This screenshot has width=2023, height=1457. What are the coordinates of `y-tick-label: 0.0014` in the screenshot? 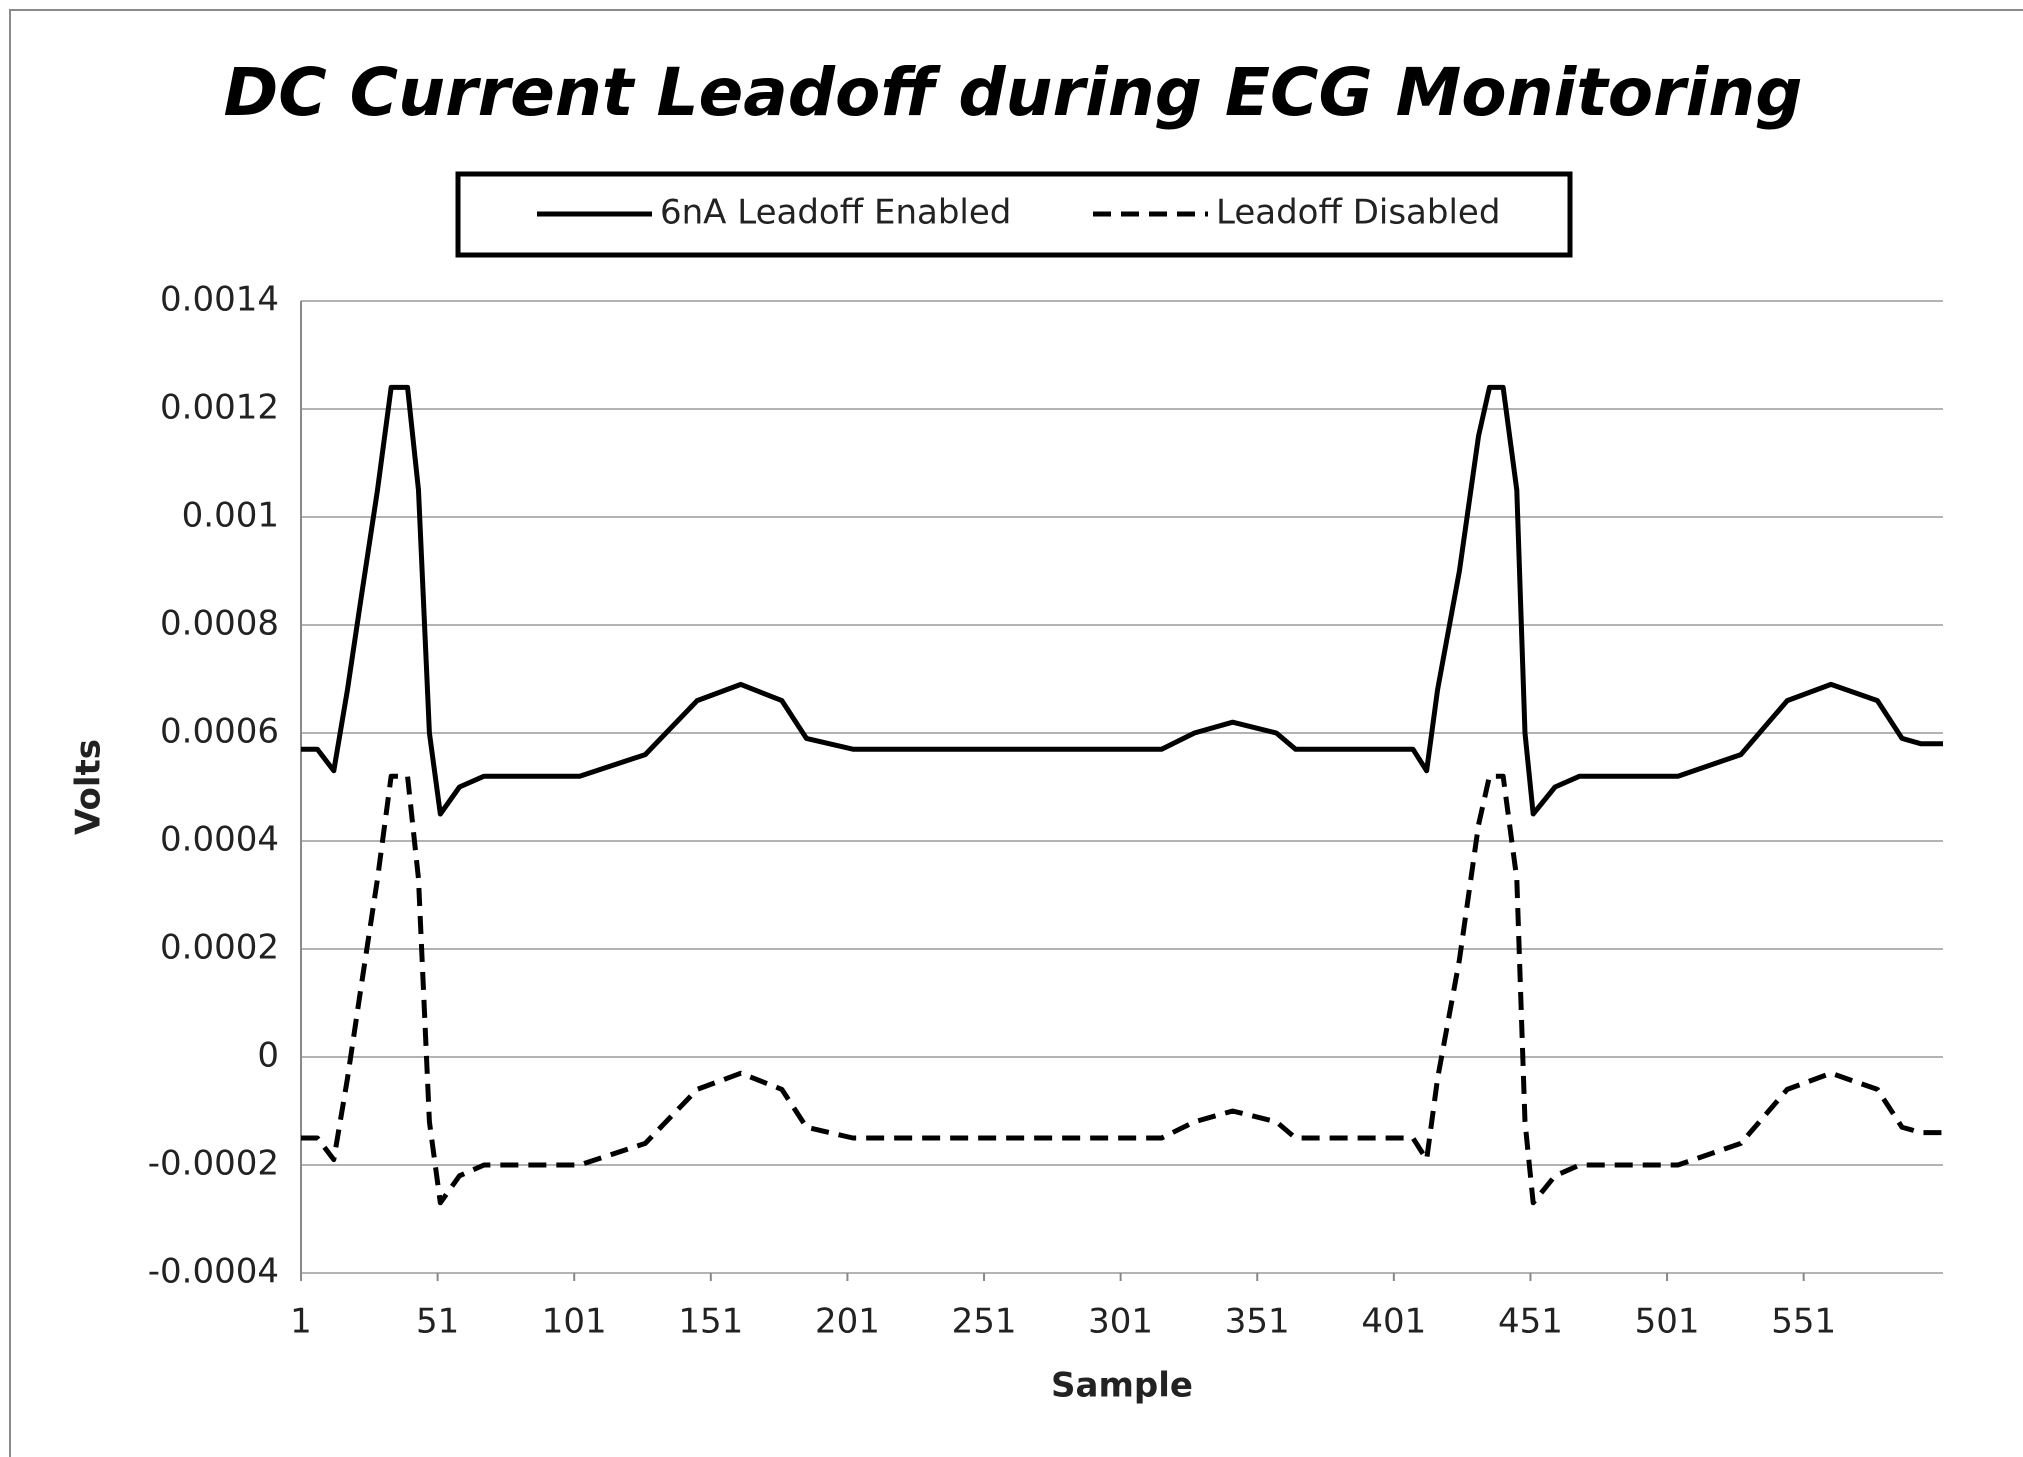 It's located at (219, 300).